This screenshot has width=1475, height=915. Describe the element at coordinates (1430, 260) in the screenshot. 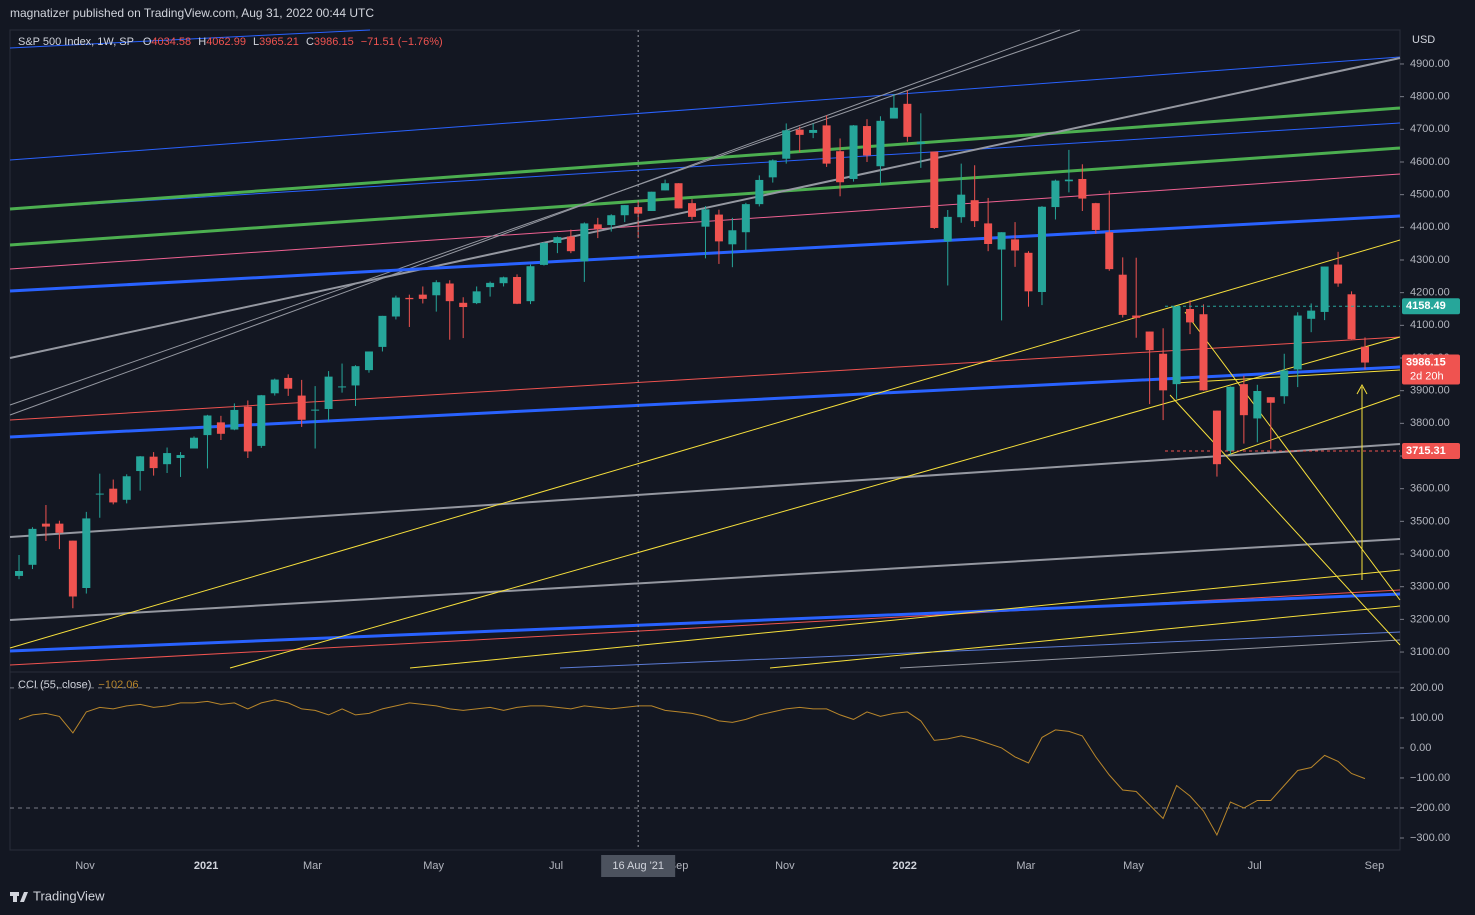

I see `y-tick-label: 4300.00` at that location.